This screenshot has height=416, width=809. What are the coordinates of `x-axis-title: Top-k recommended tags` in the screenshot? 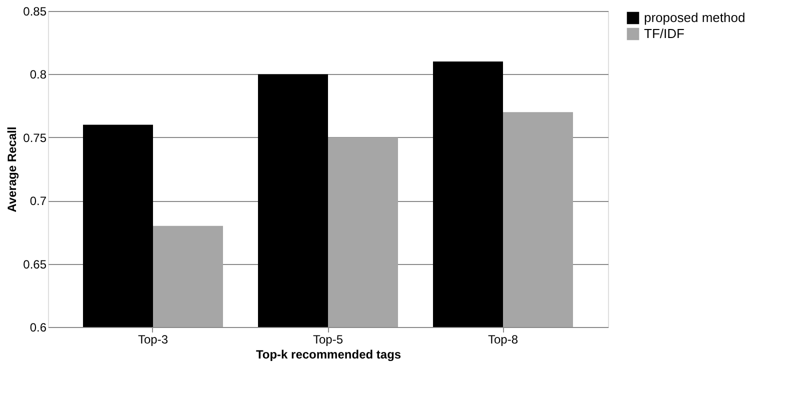 It's located at (329, 355).